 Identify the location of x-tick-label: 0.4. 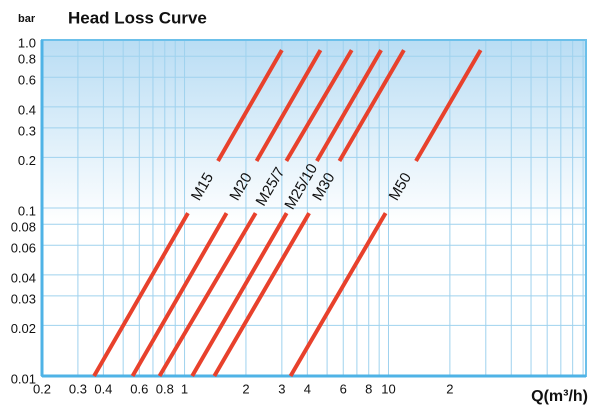
(103, 388).